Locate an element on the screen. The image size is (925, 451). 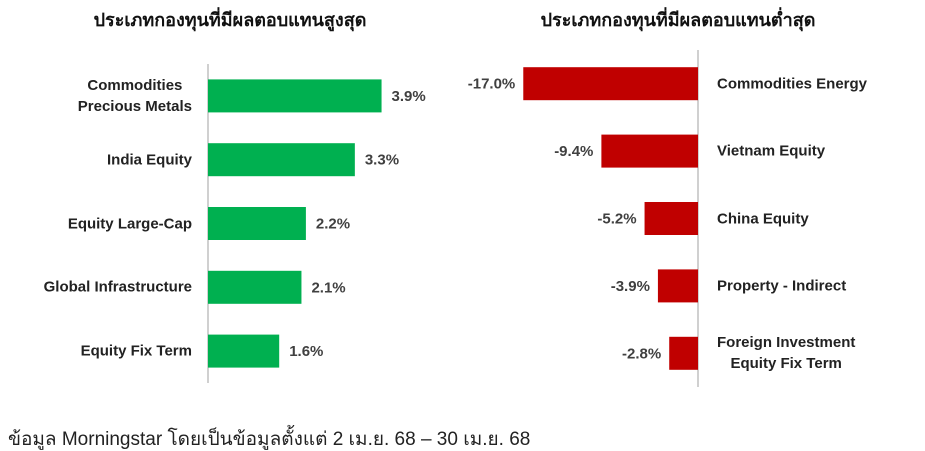
category-text: India Equity is located at coordinates (149, 160).